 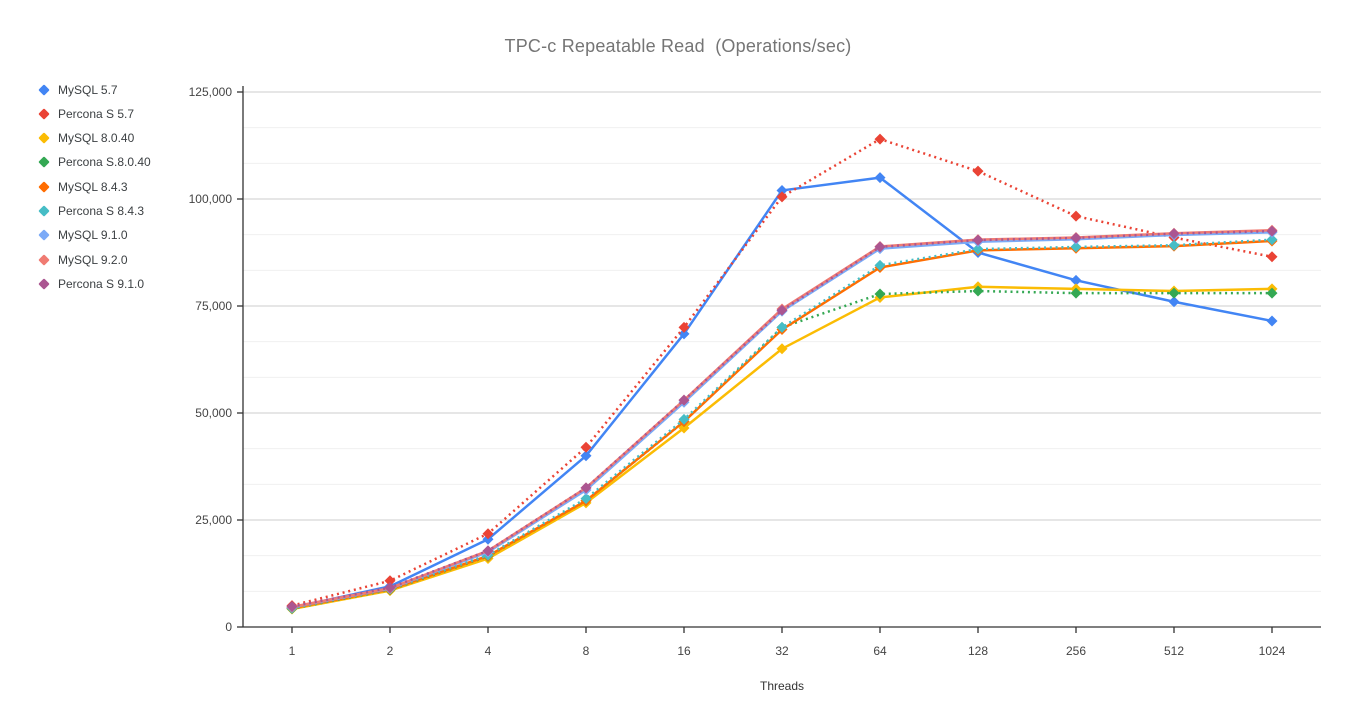 What do you see at coordinates (101, 210) in the screenshot?
I see `legend-label: Percona S 8.4.3` at bounding box center [101, 210].